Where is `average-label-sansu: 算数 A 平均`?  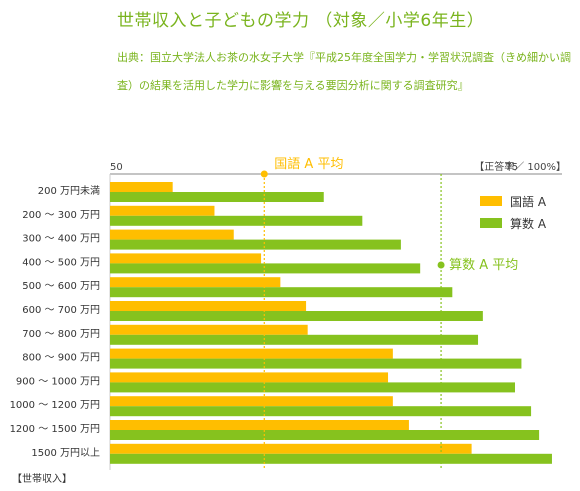 average-label-sansu: 算数 A 平均 is located at coordinates (483, 265).